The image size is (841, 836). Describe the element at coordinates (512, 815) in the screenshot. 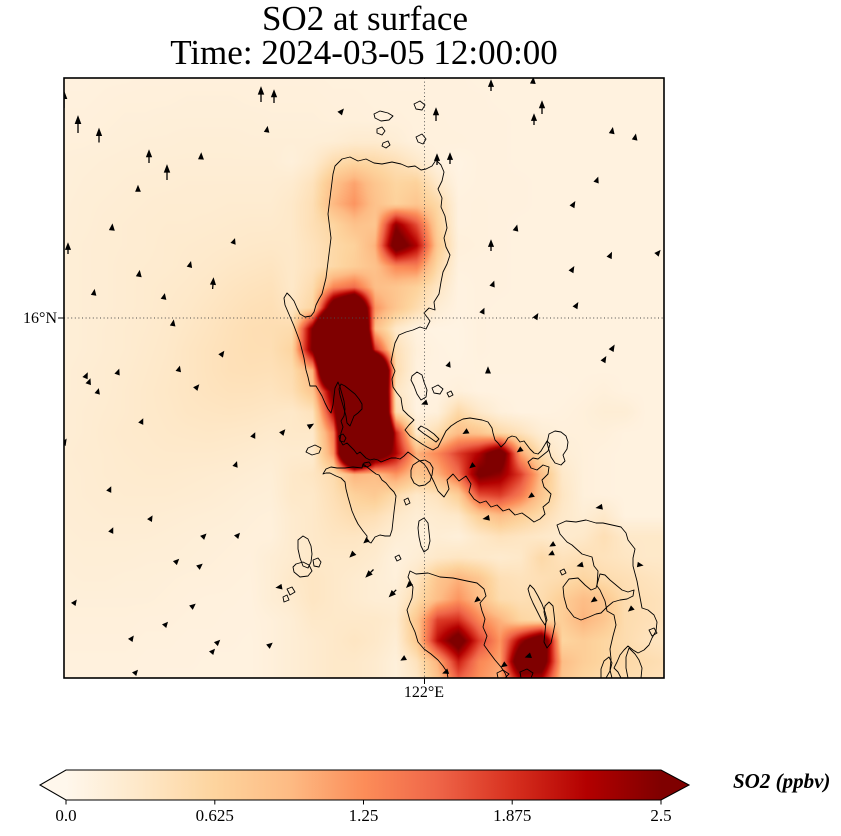

I see `svg-text: 1.875` at that location.